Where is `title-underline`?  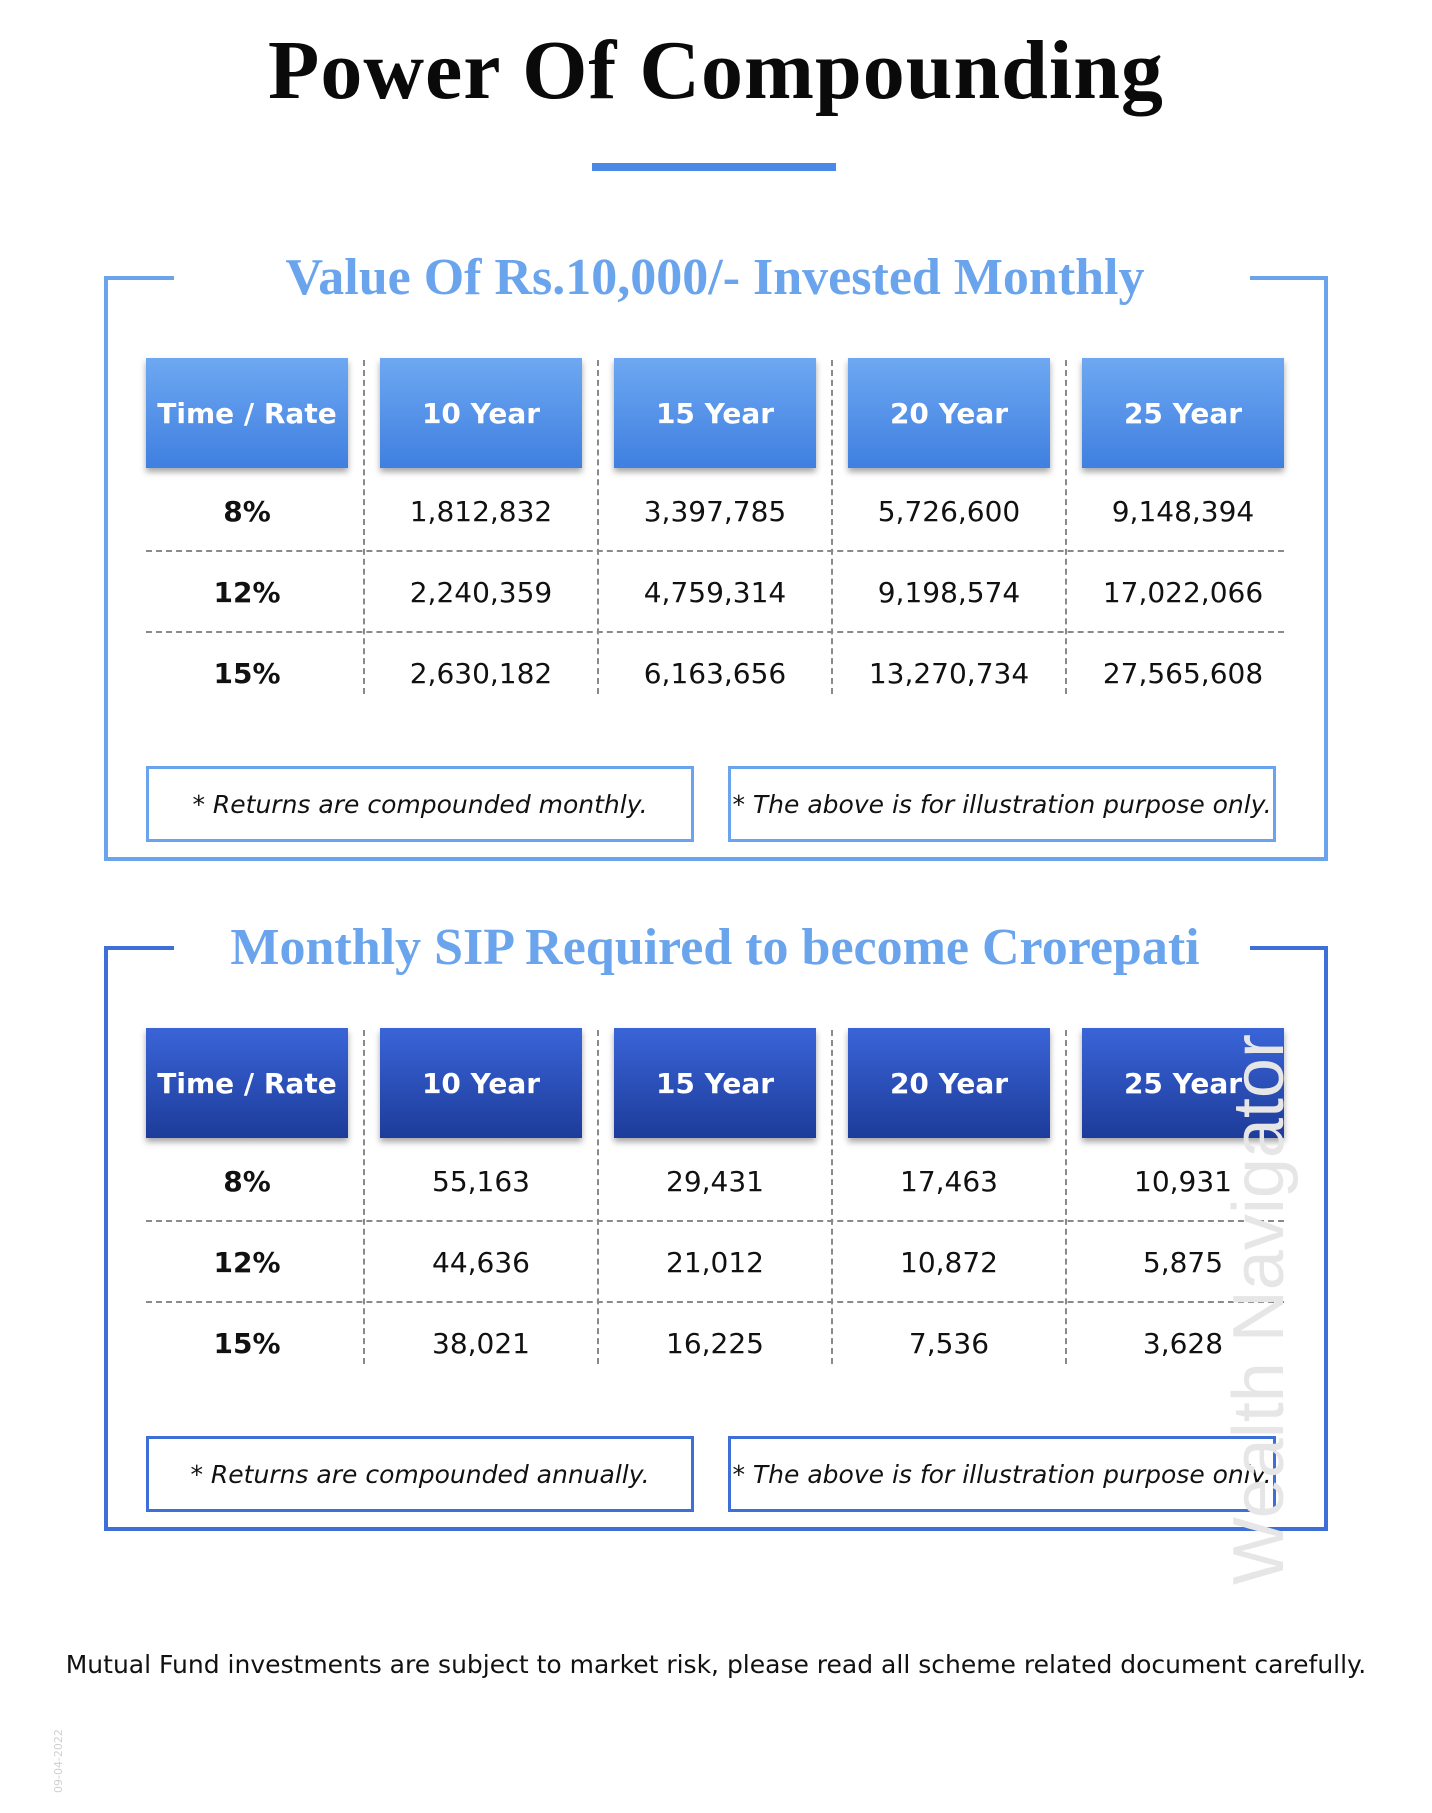 title-underline is located at coordinates (714, 167).